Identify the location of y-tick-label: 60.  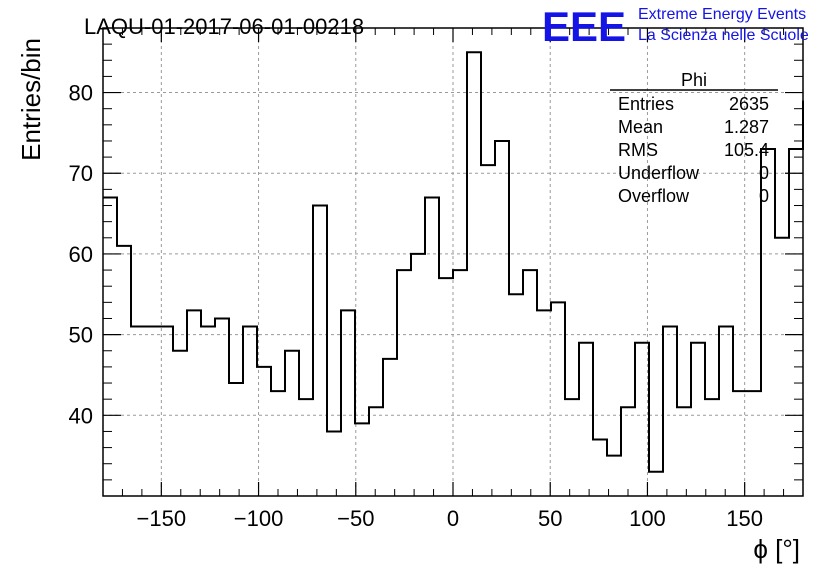
(81, 254).